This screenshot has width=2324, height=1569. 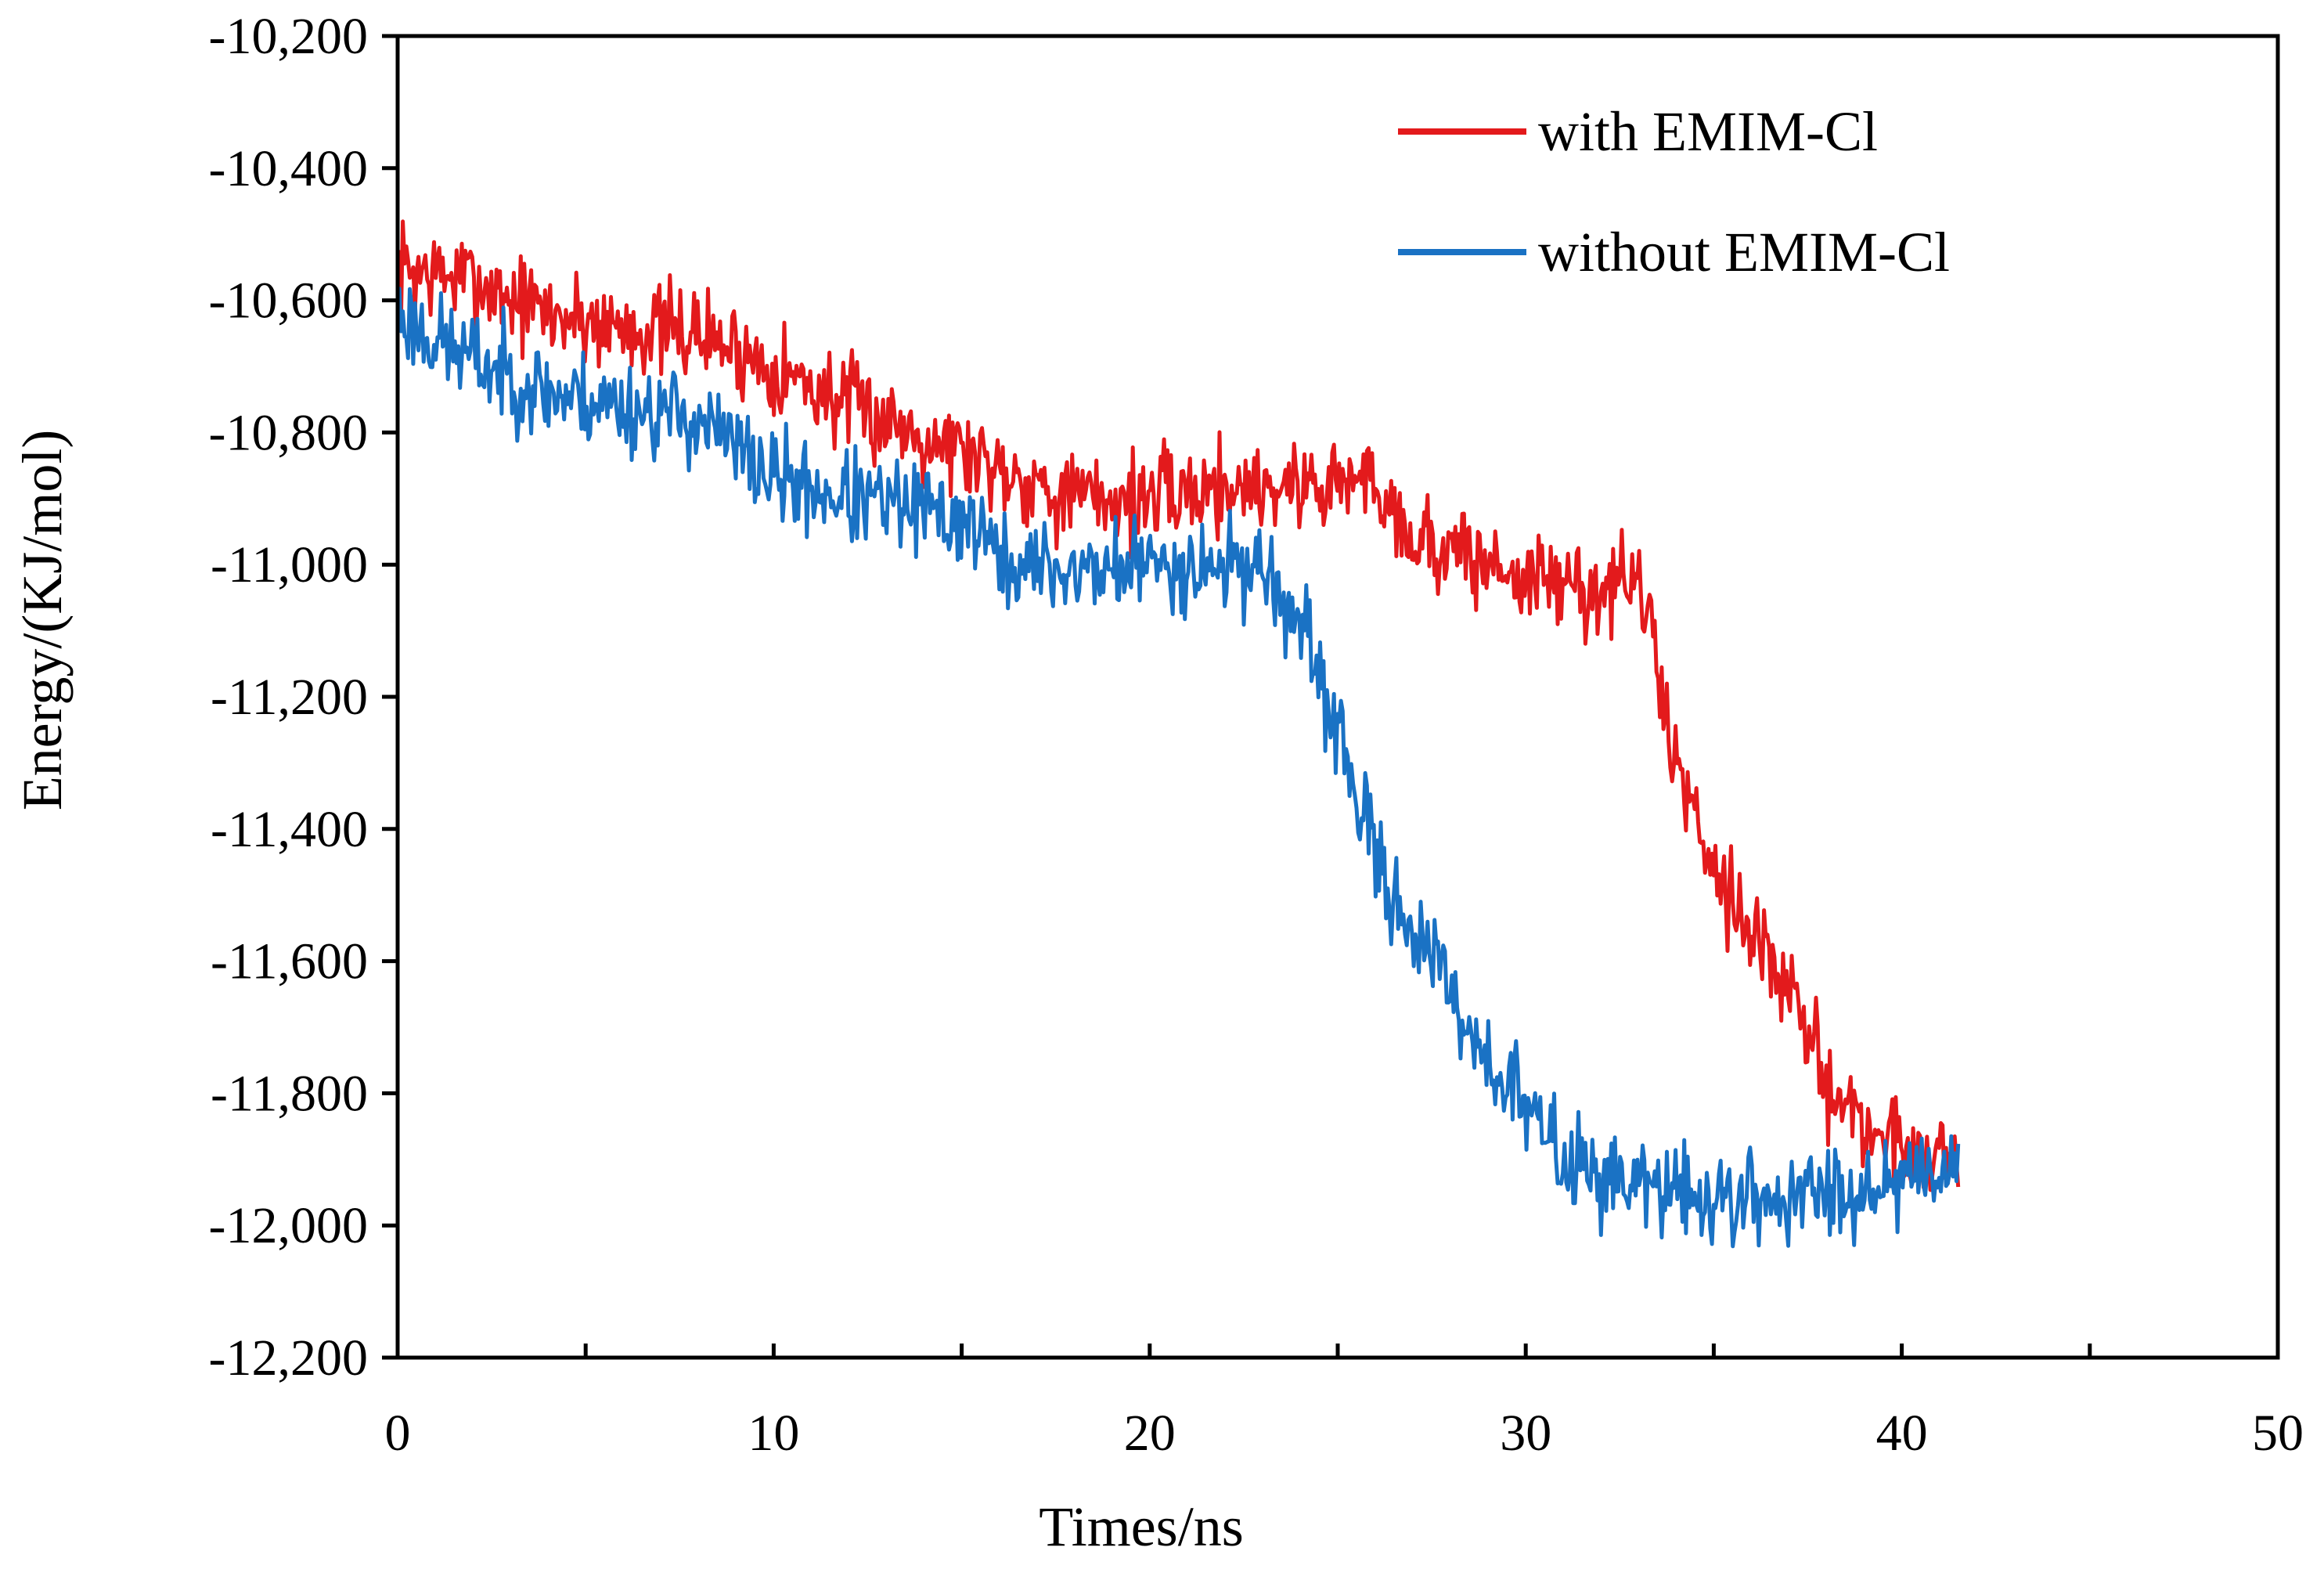 I want to click on legend-label-with-emim-cl: with EMIM-Cl, so click(x=1708, y=131).